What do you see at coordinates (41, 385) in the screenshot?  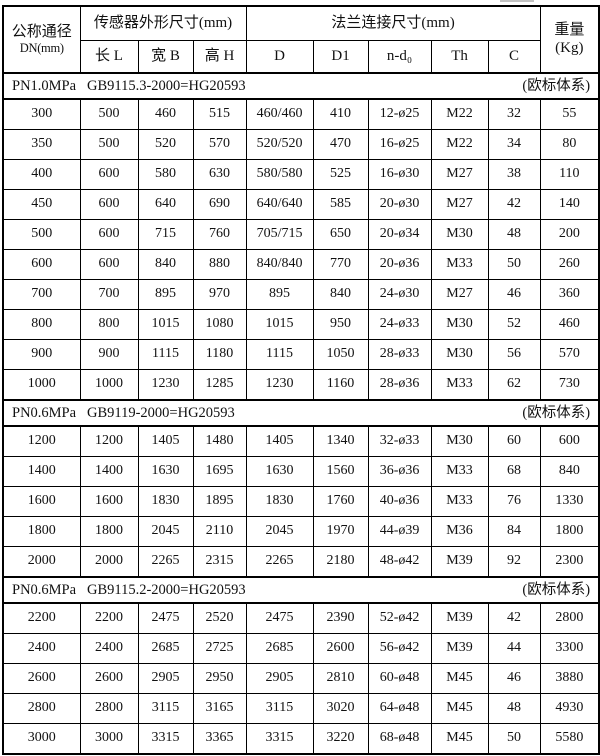 I see `table-cell: 1000` at bounding box center [41, 385].